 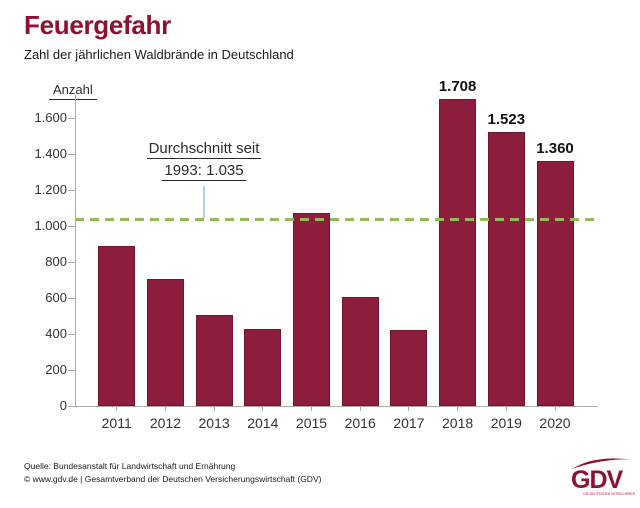 I want to click on bar-2013, so click(x=214, y=360).